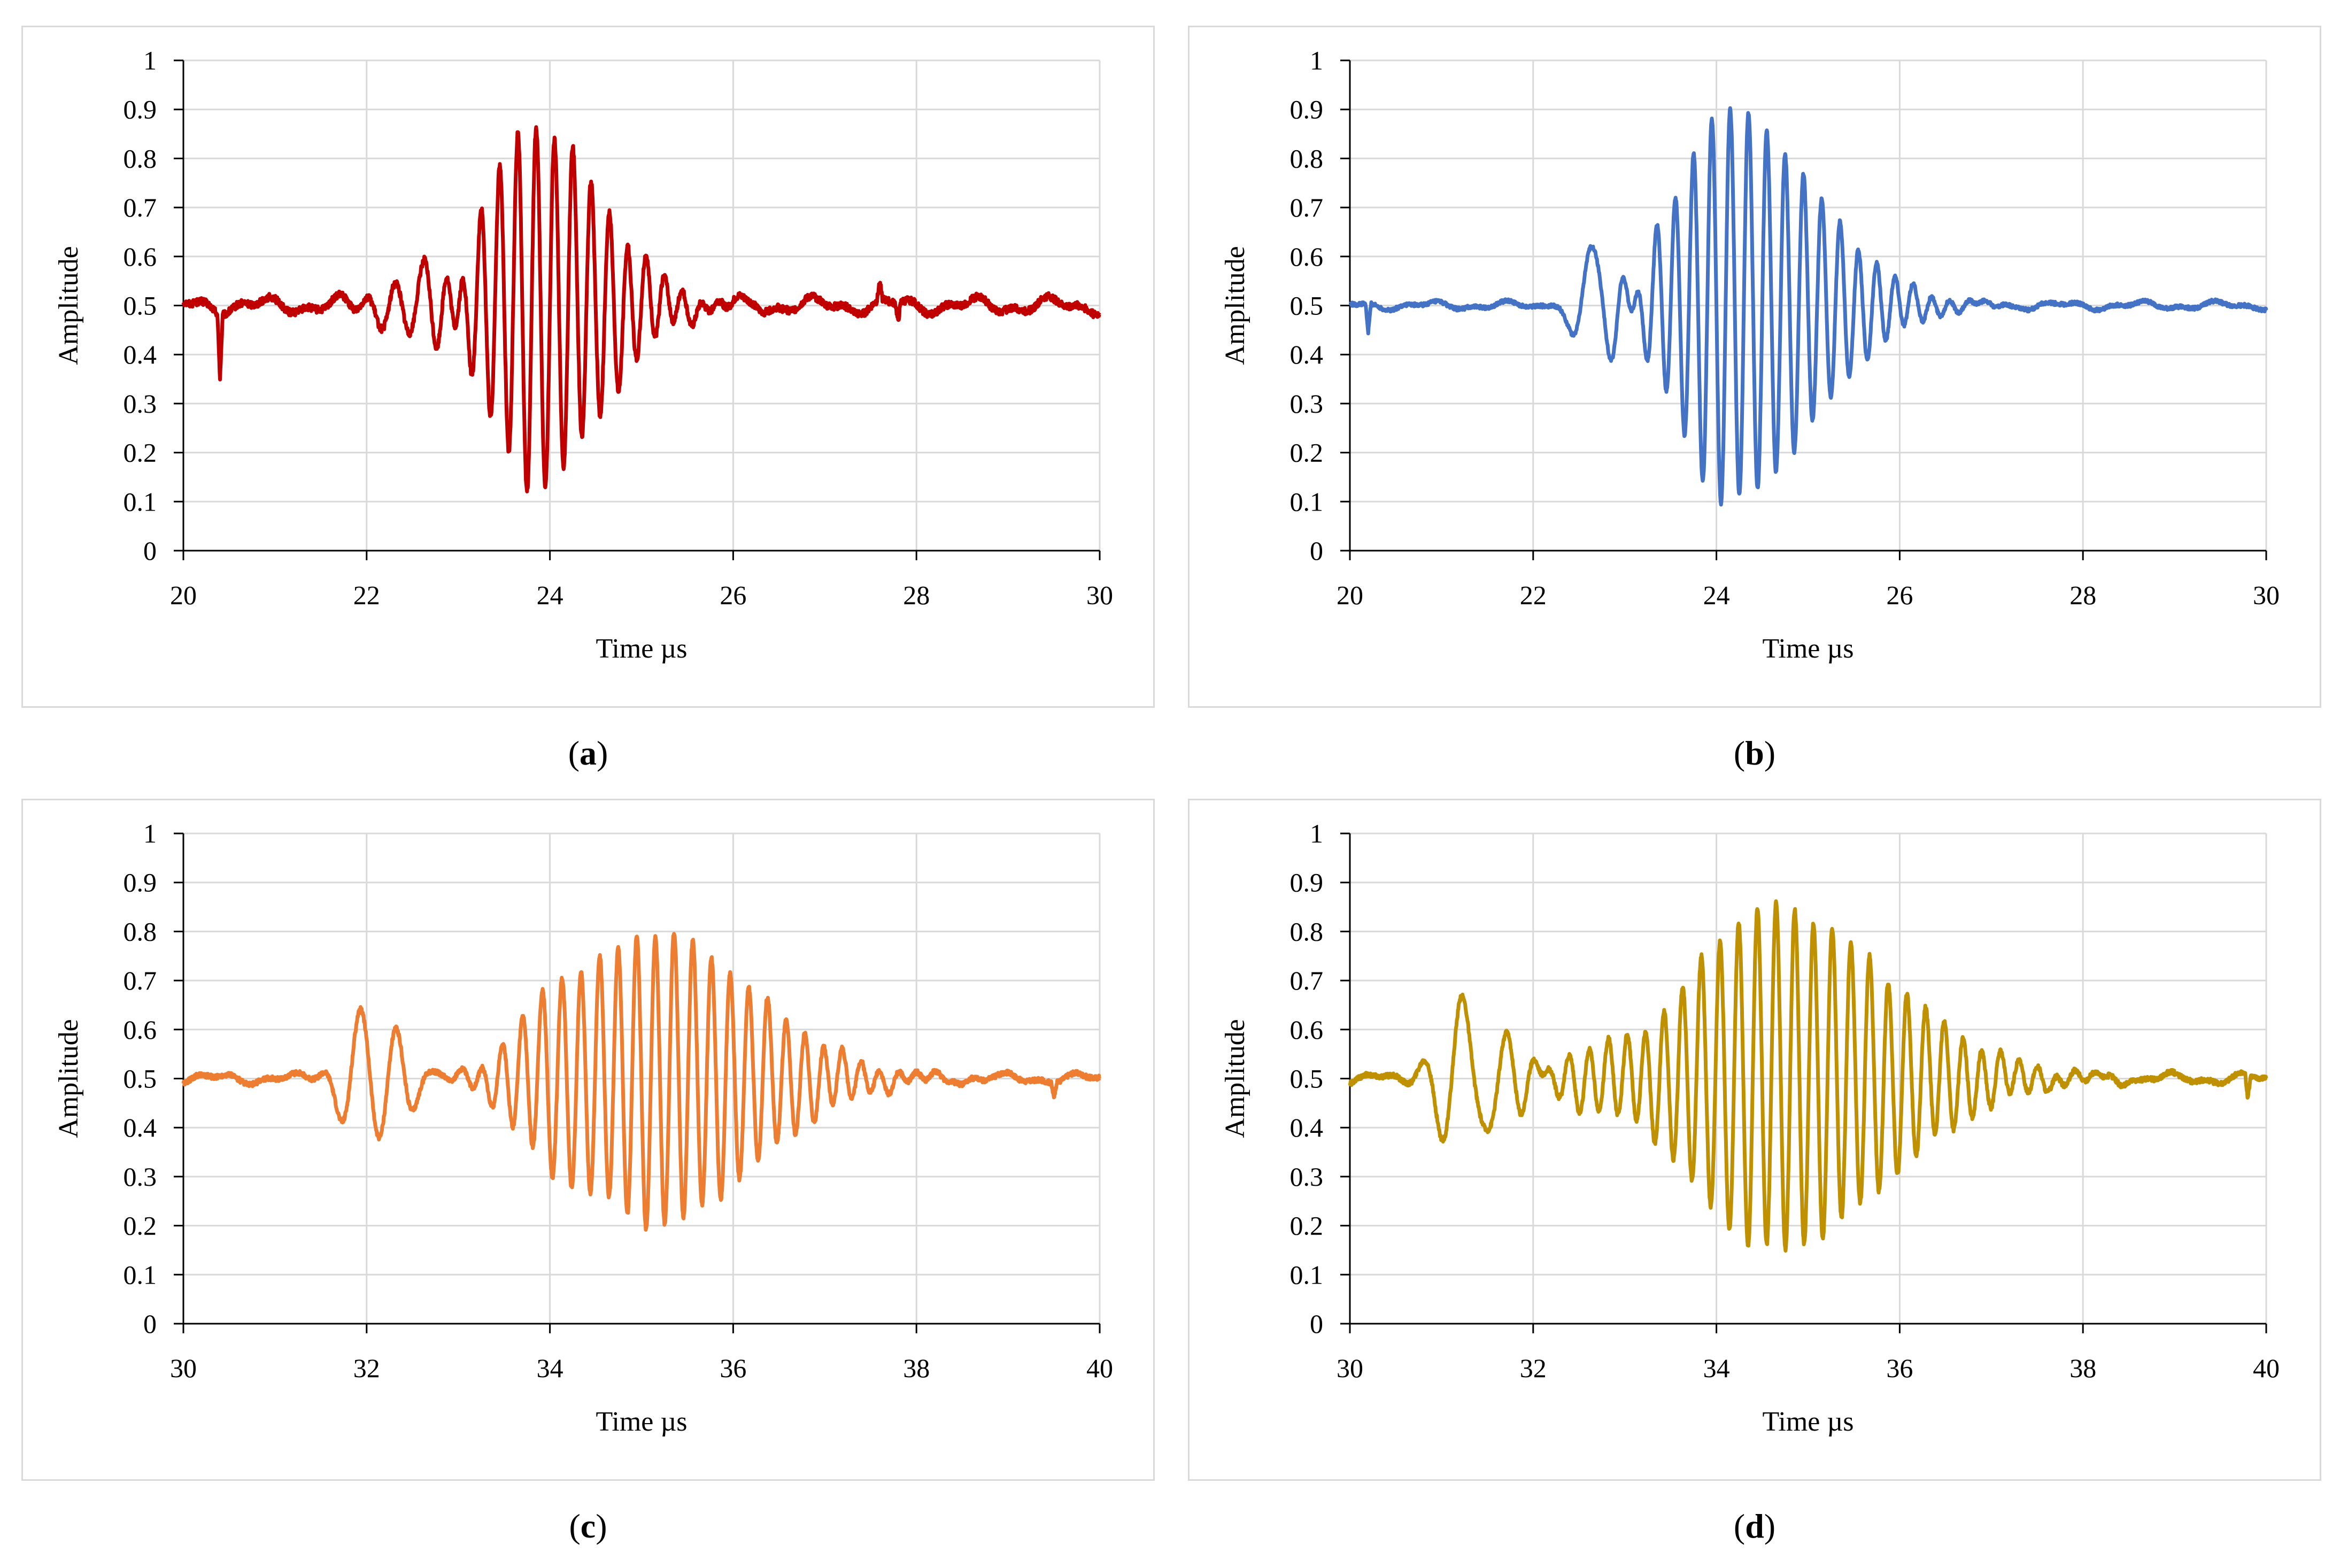 The width and height of the screenshot is (2340, 1568). I want to click on caption-c: (c), so click(588, 1526).